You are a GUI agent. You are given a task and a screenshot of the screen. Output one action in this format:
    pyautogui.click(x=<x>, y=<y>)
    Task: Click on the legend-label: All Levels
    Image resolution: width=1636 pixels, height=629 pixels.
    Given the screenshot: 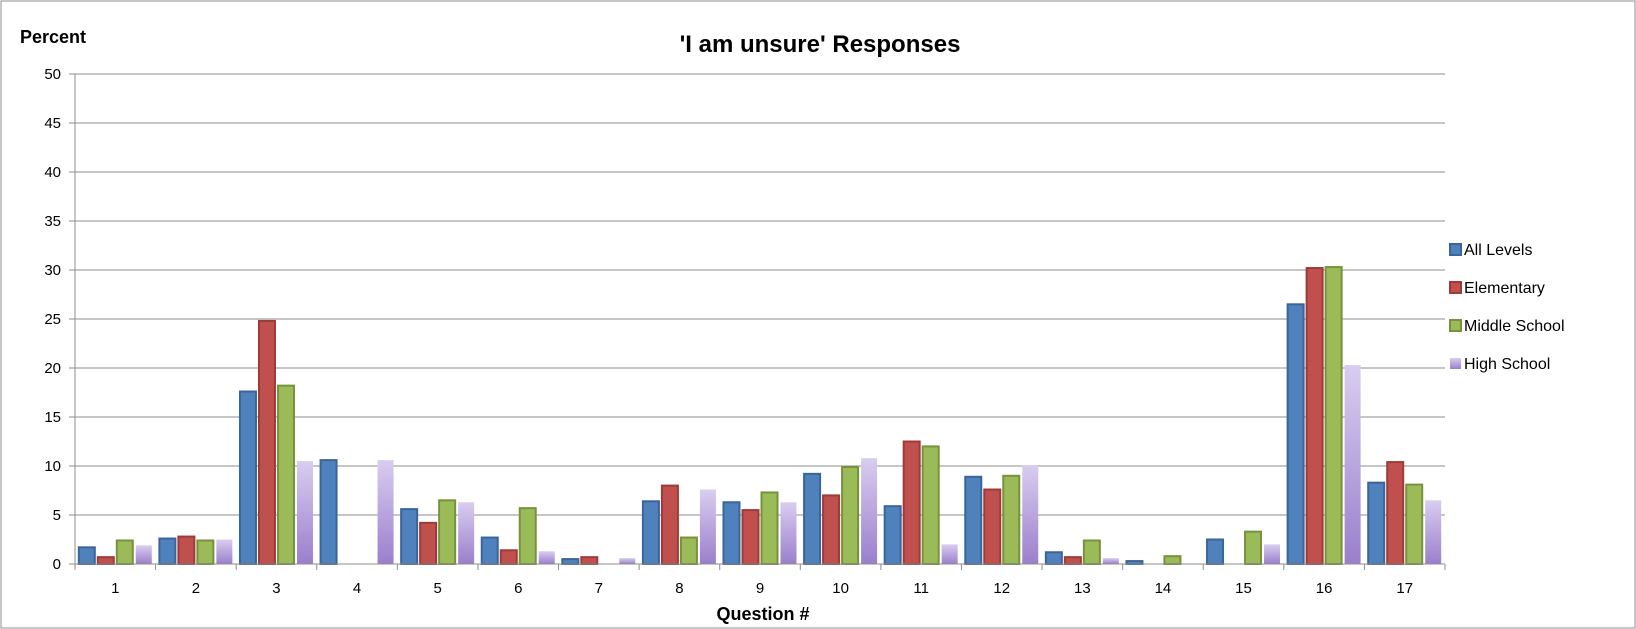 What is the action you would take?
    pyautogui.click(x=1498, y=250)
    